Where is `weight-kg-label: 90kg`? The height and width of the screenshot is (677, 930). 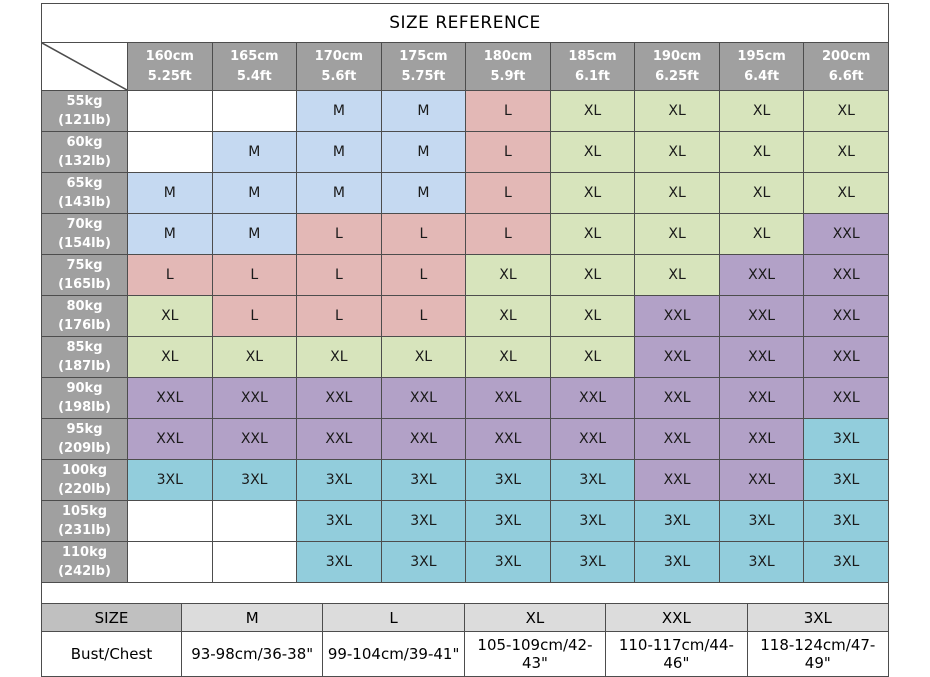 weight-kg-label: 90kg is located at coordinates (84, 388).